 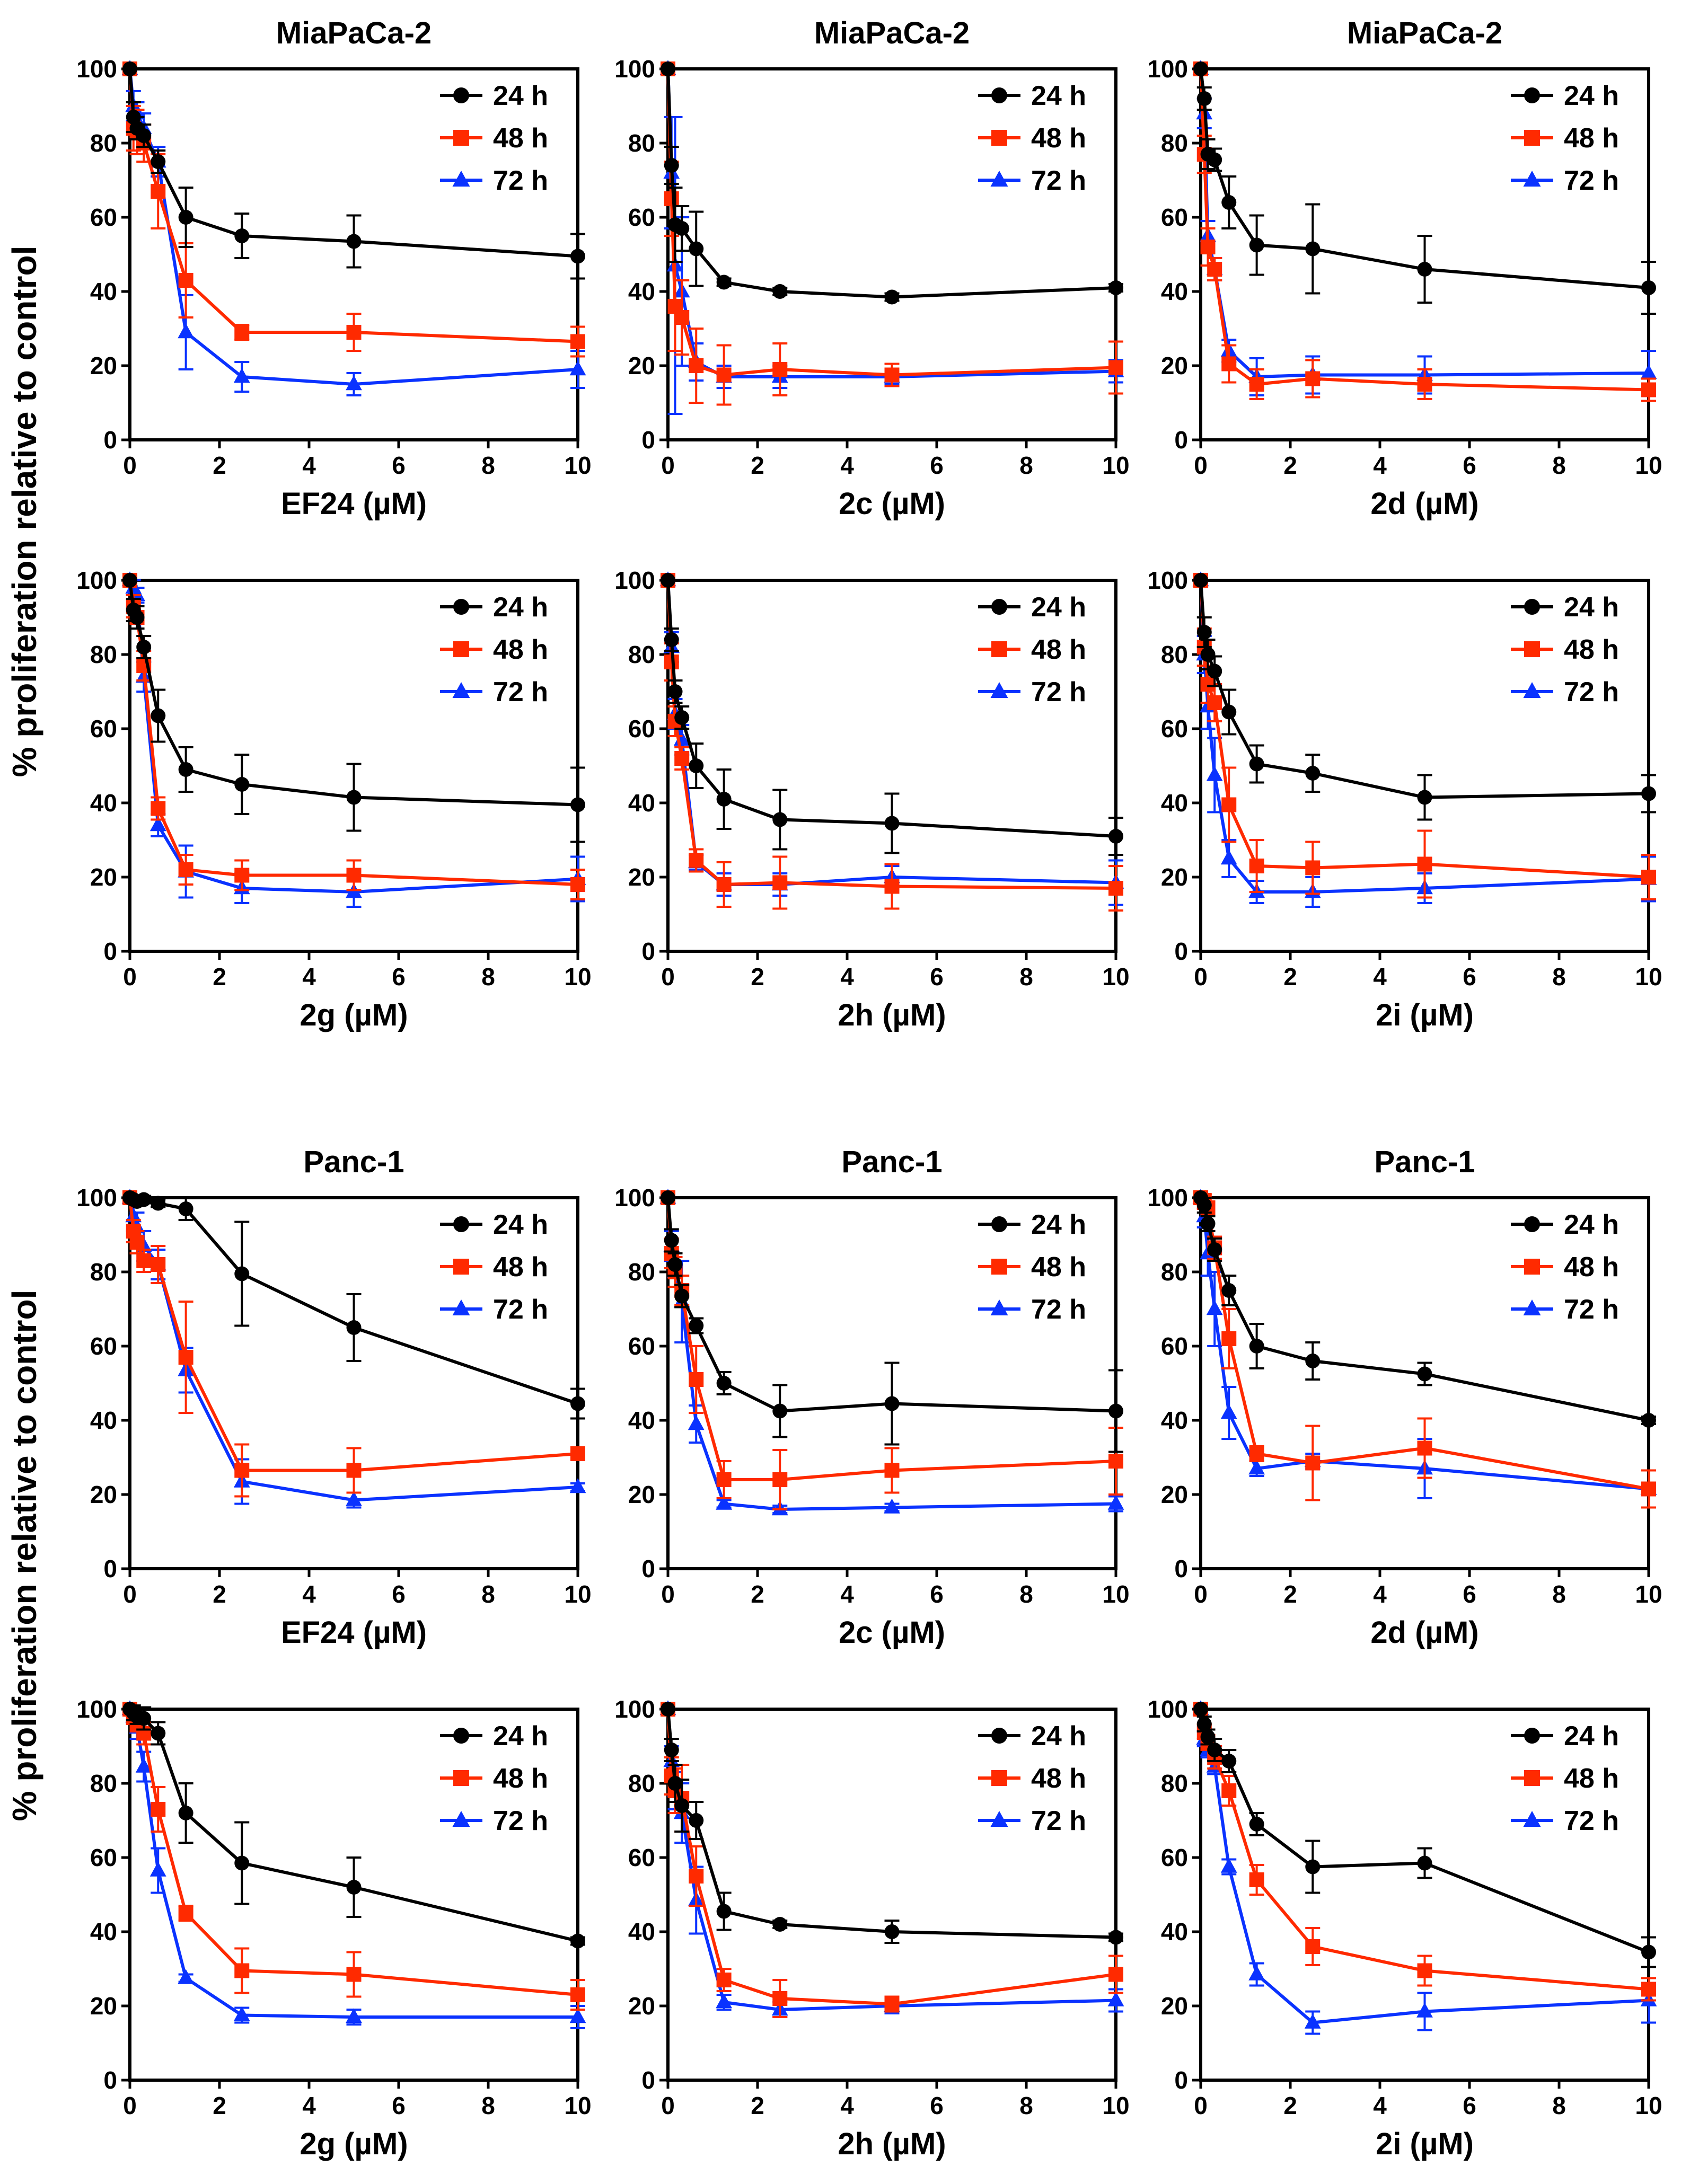 I want to click on chart-title: MiaPaCa-2, so click(x=354, y=33).